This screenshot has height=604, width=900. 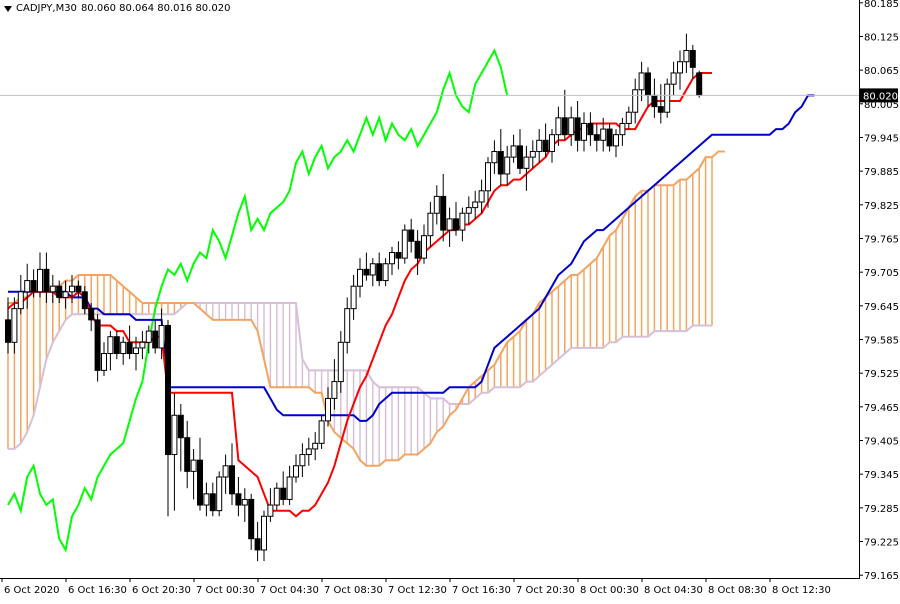 What do you see at coordinates (801, 590) in the screenshot?
I see `x-tick-label: 8 Oct 12:30` at bounding box center [801, 590].